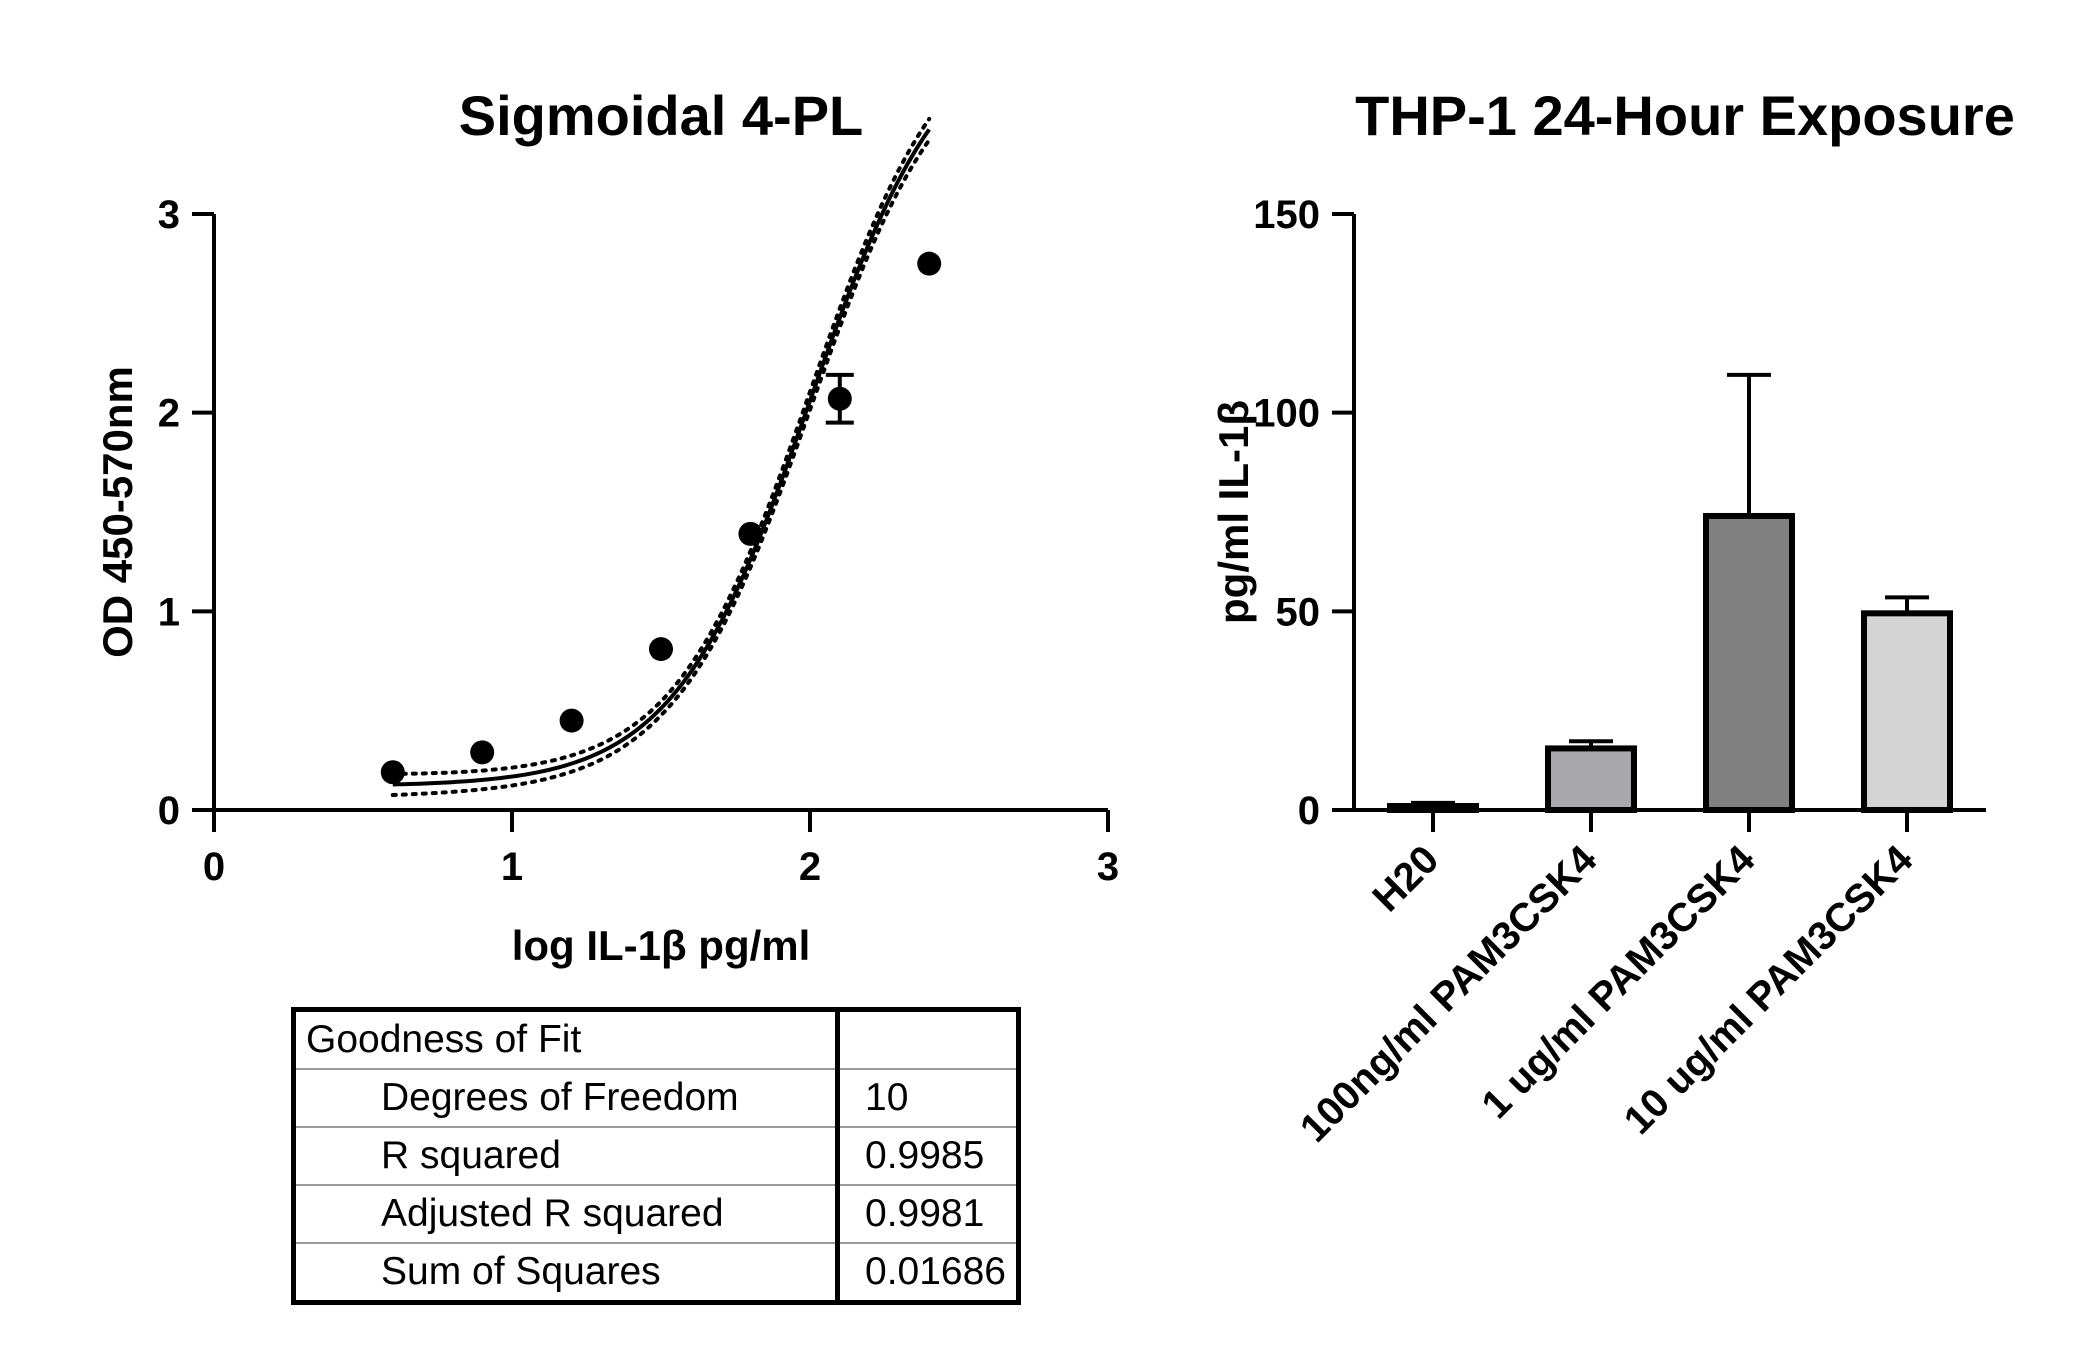 Image resolution: width=2089 pixels, height=1364 pixels. What do you see at coordinates (1618, 982) in the screenshot?
I see `bar-category-label: 1 ug/ml PAM3CSK4` at bounding box center [1618, 982].